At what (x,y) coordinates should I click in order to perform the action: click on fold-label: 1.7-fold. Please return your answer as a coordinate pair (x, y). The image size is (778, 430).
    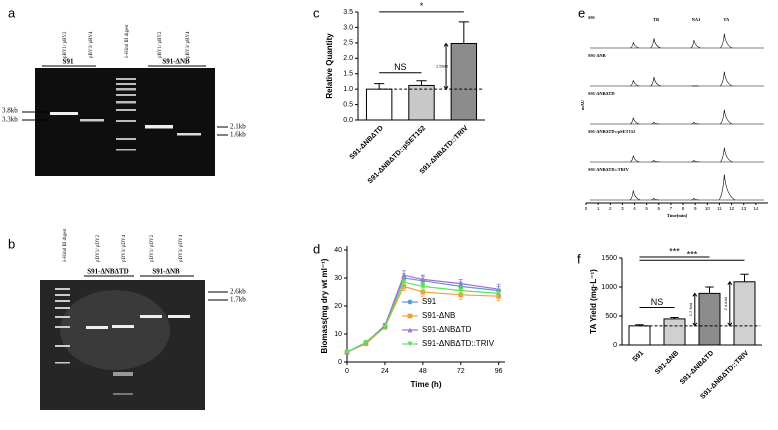
    Looking at the image, I should click on (690, 309).